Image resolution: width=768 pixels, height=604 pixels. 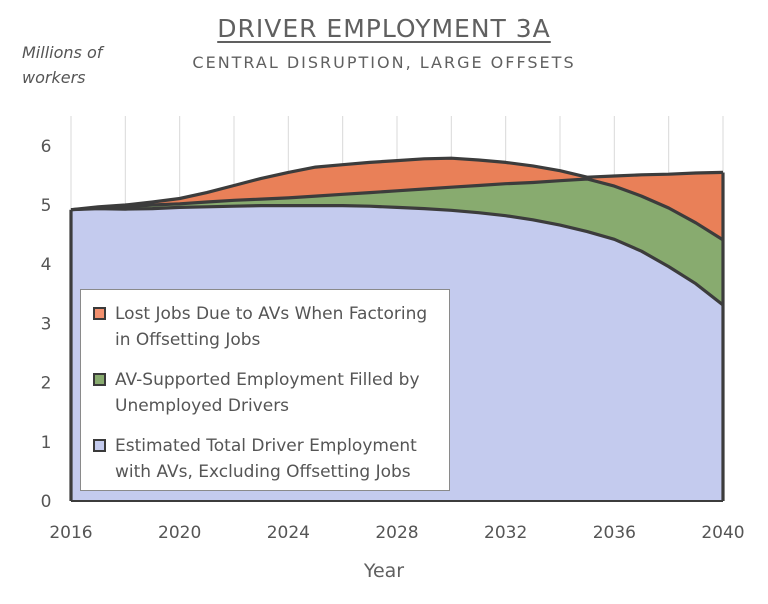 I want to click on legend-swatch-total-employment, so click(x=99, y=445).